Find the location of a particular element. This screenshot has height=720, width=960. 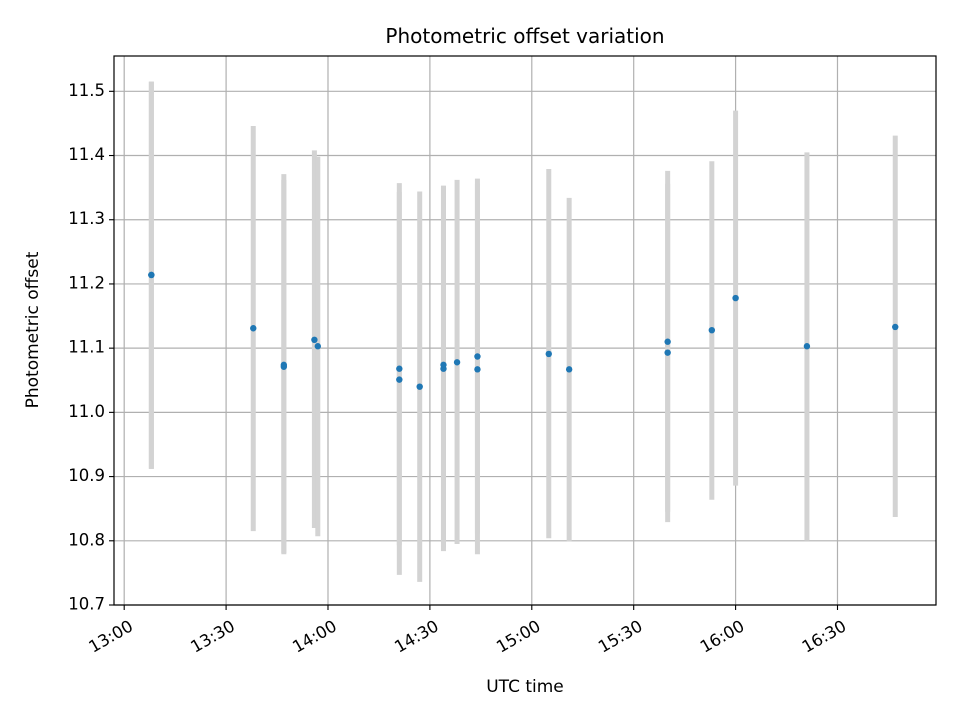

y-tick-label: 10.7 is located at coordinates (86, 604).